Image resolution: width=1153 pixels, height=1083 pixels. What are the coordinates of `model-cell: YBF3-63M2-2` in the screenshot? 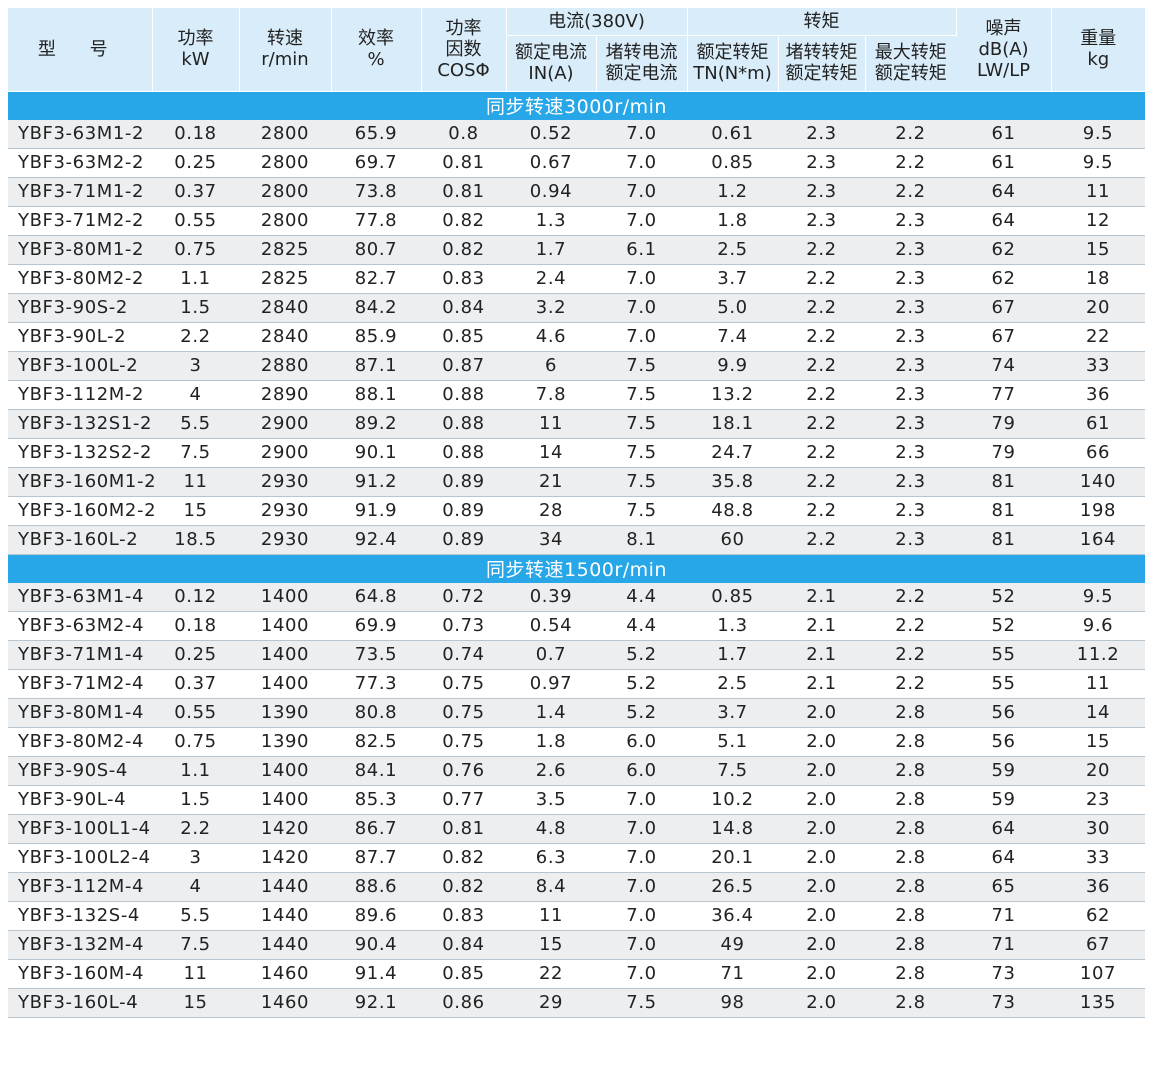 It's located at (80, 163).